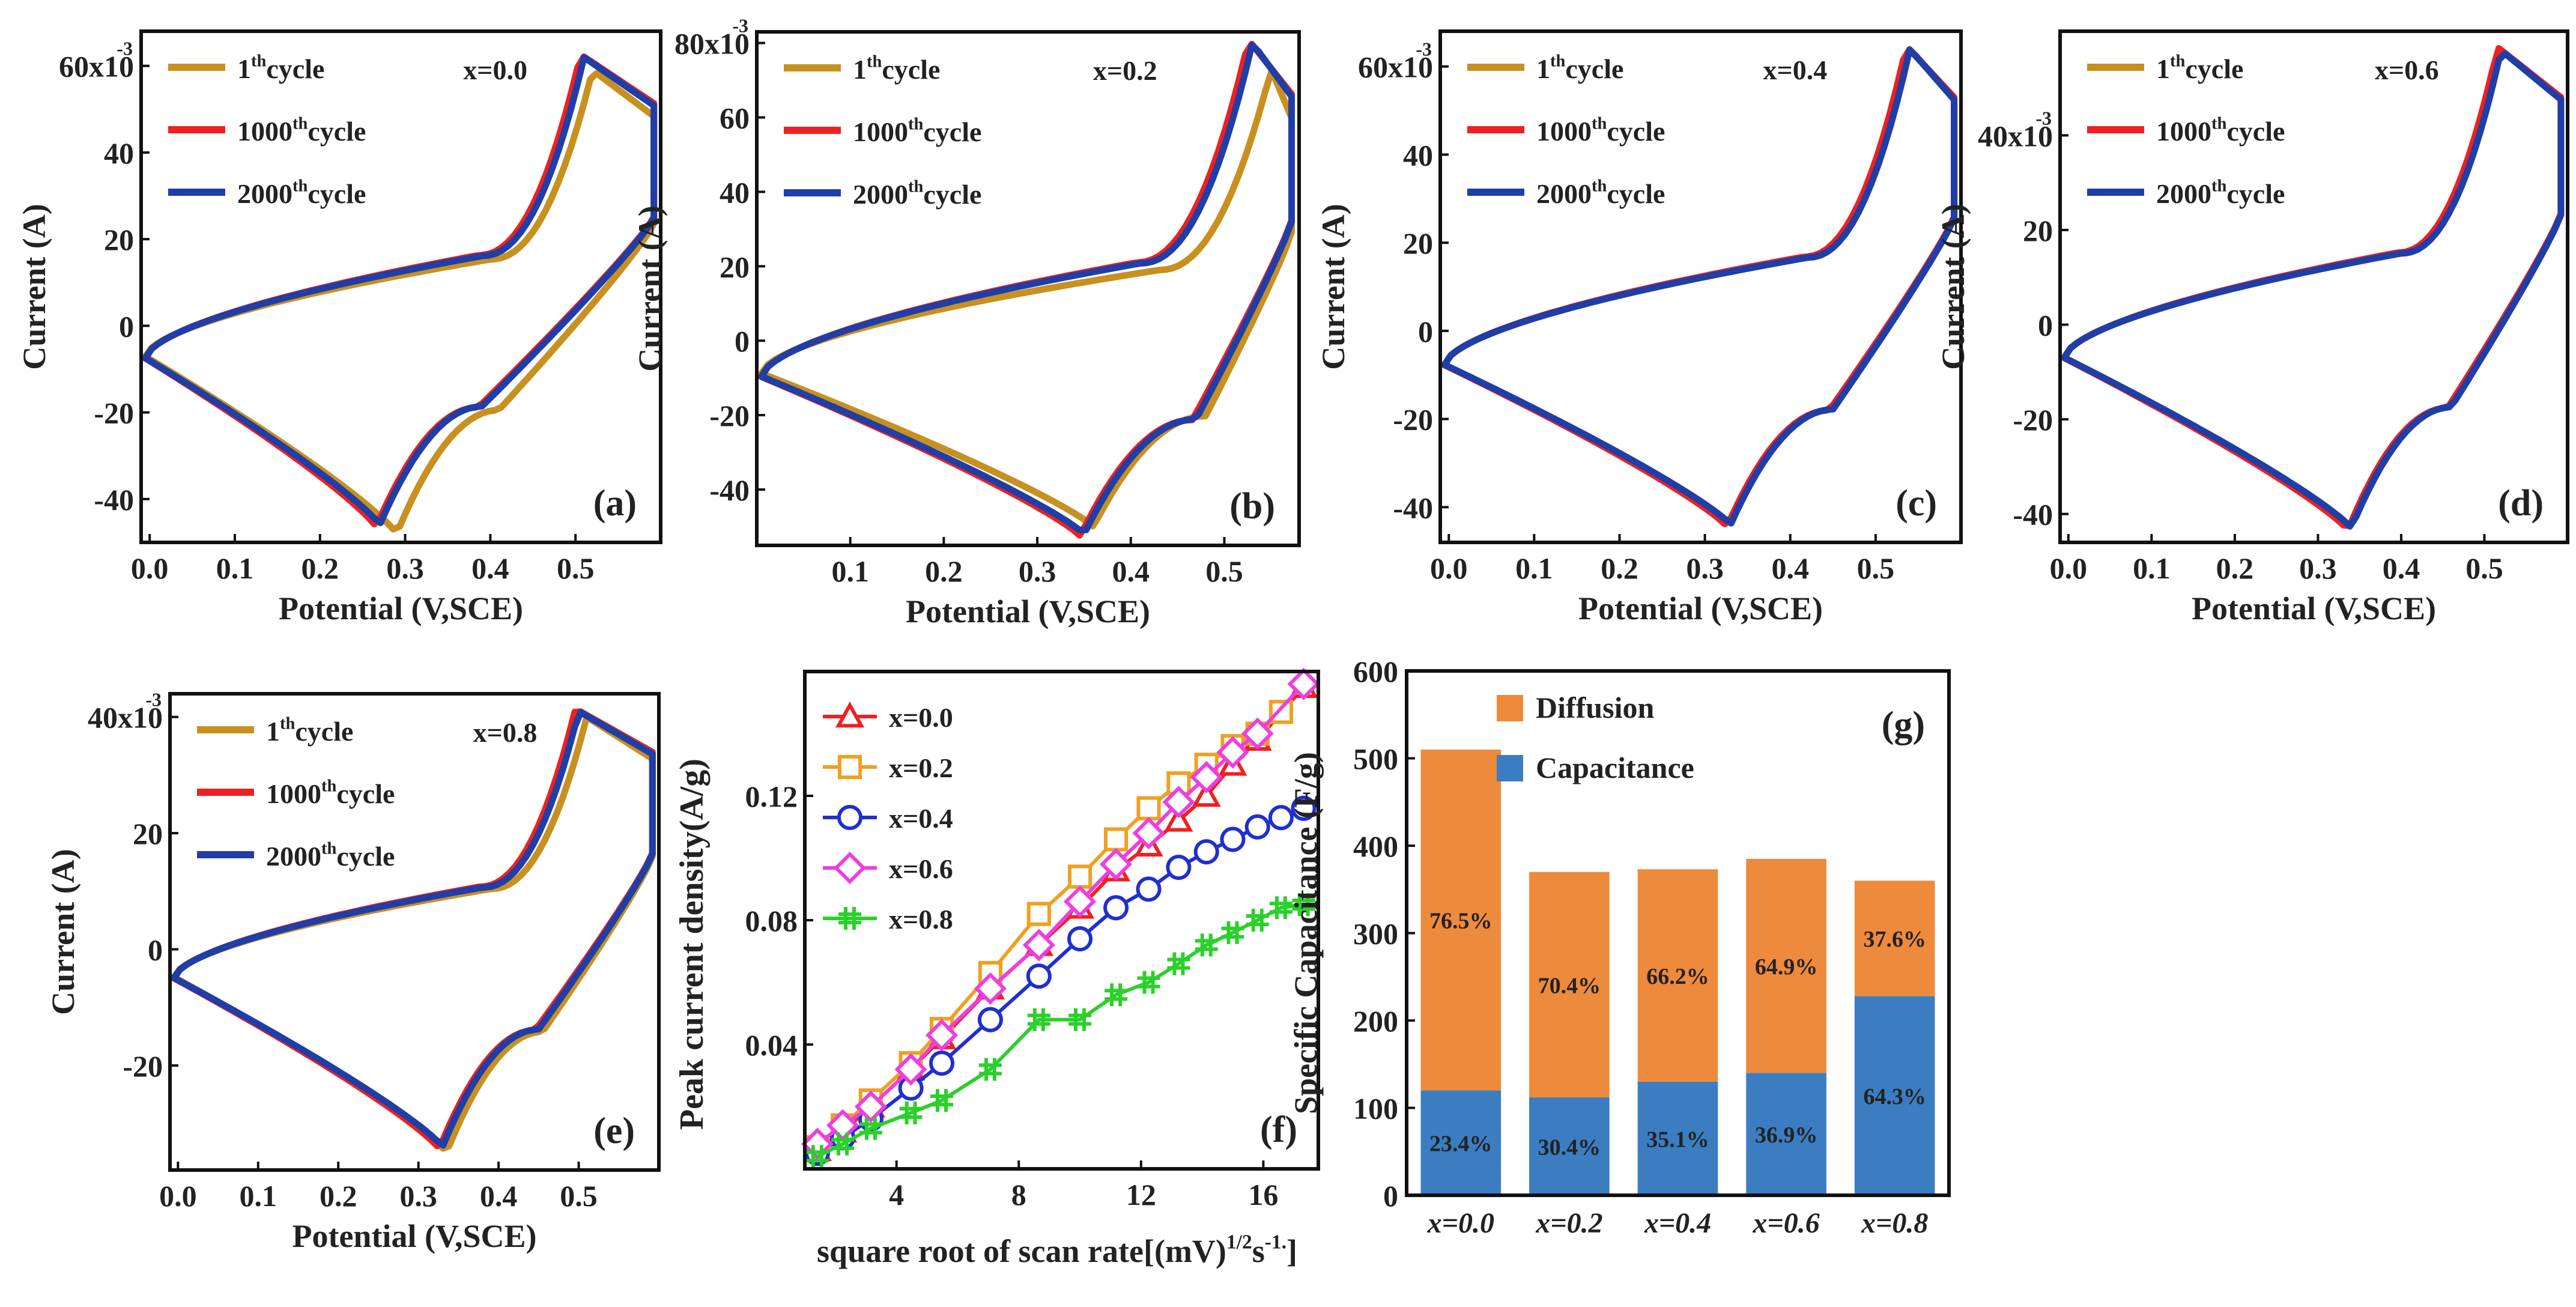  What do you see at coordinates (1375, 846) in the screenshot?
I see `y-tick-label: 400` at bounding box center [1375, 846].